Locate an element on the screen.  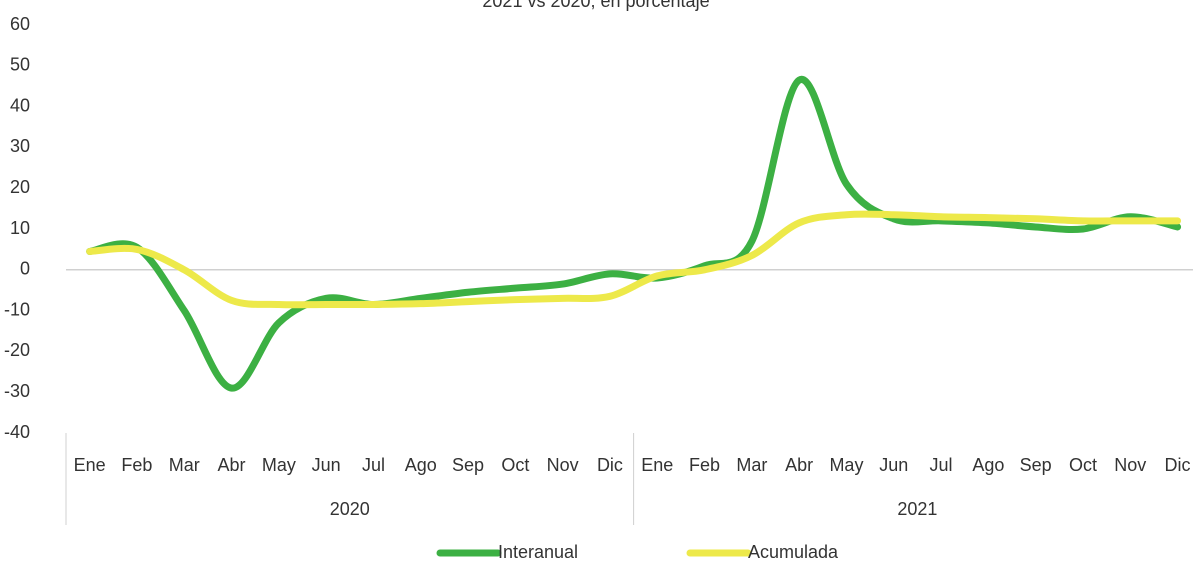
y-tick-label: 30 is located at coordinates (20, 146).